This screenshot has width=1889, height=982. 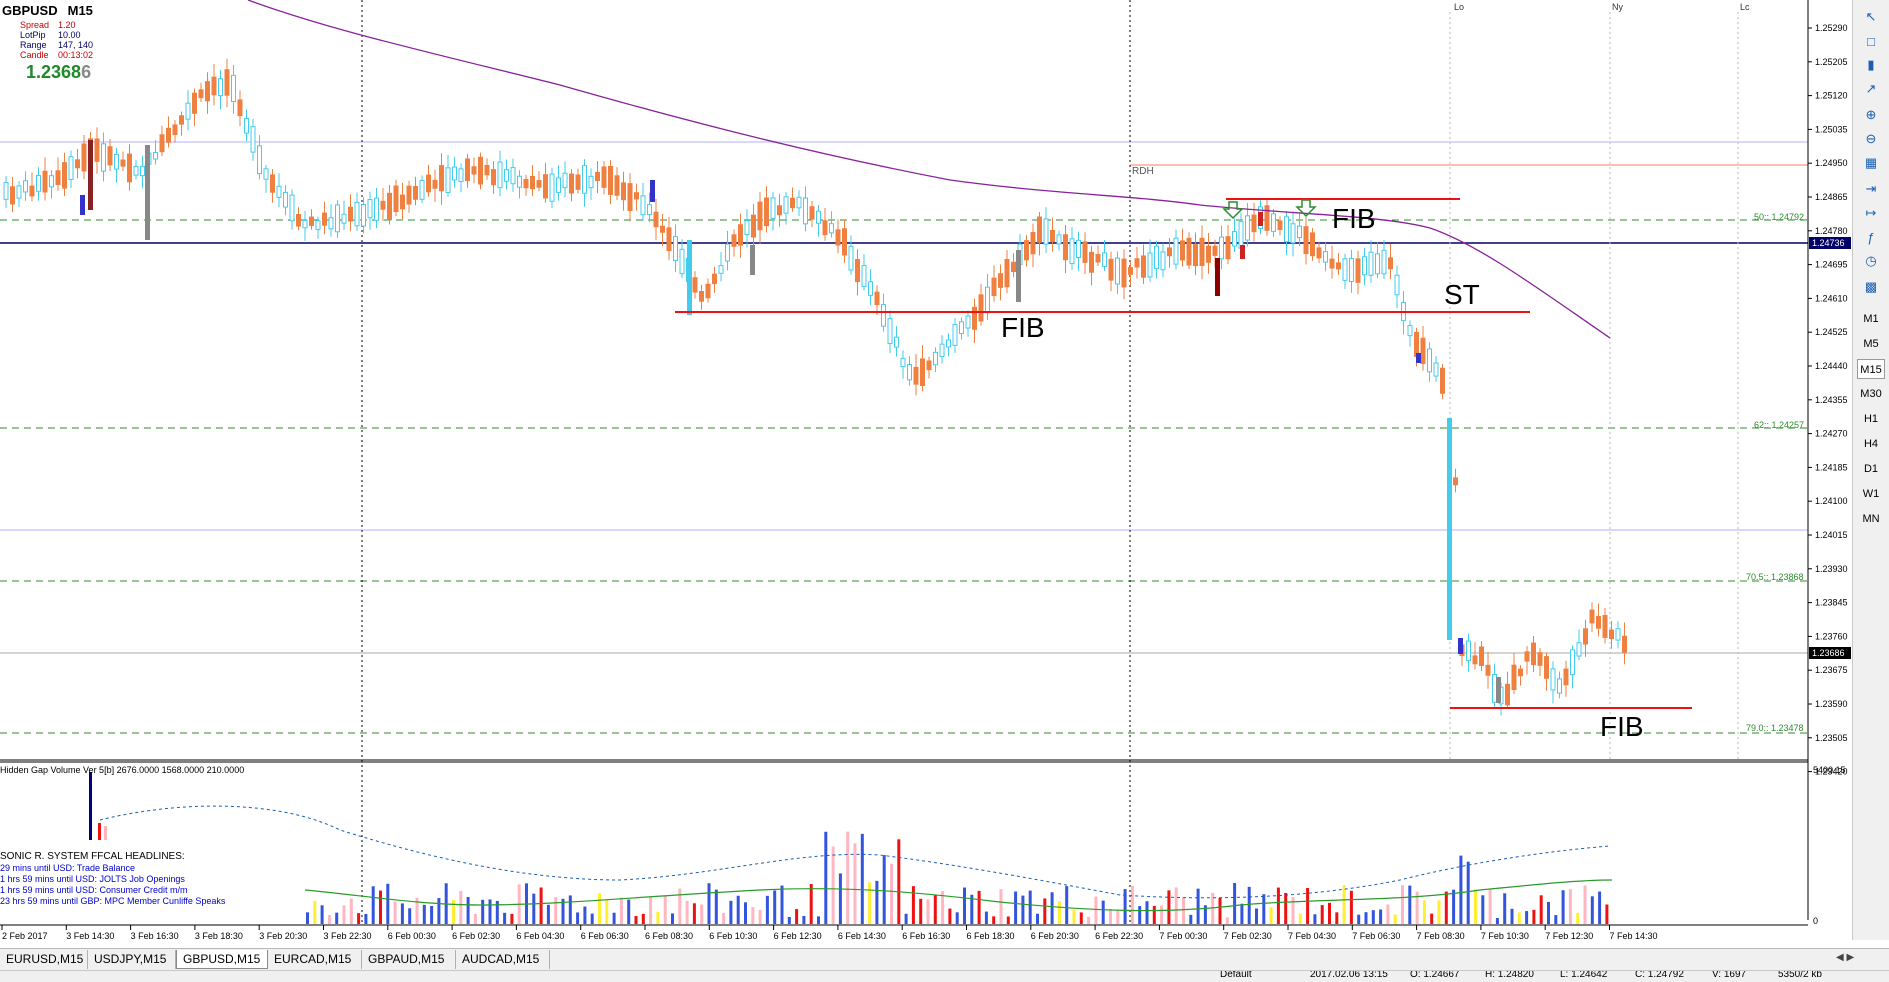 I want to click on zoom-out-icon: ⊖, so click(x=1871, y=138).